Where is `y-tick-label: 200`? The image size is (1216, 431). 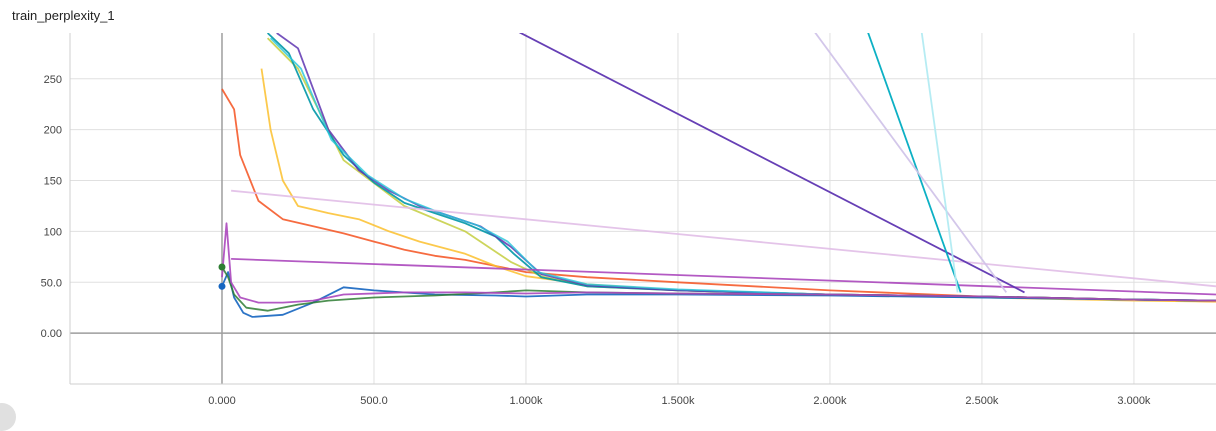
y-tick-label: 200 is located at coordinates (53, 131).